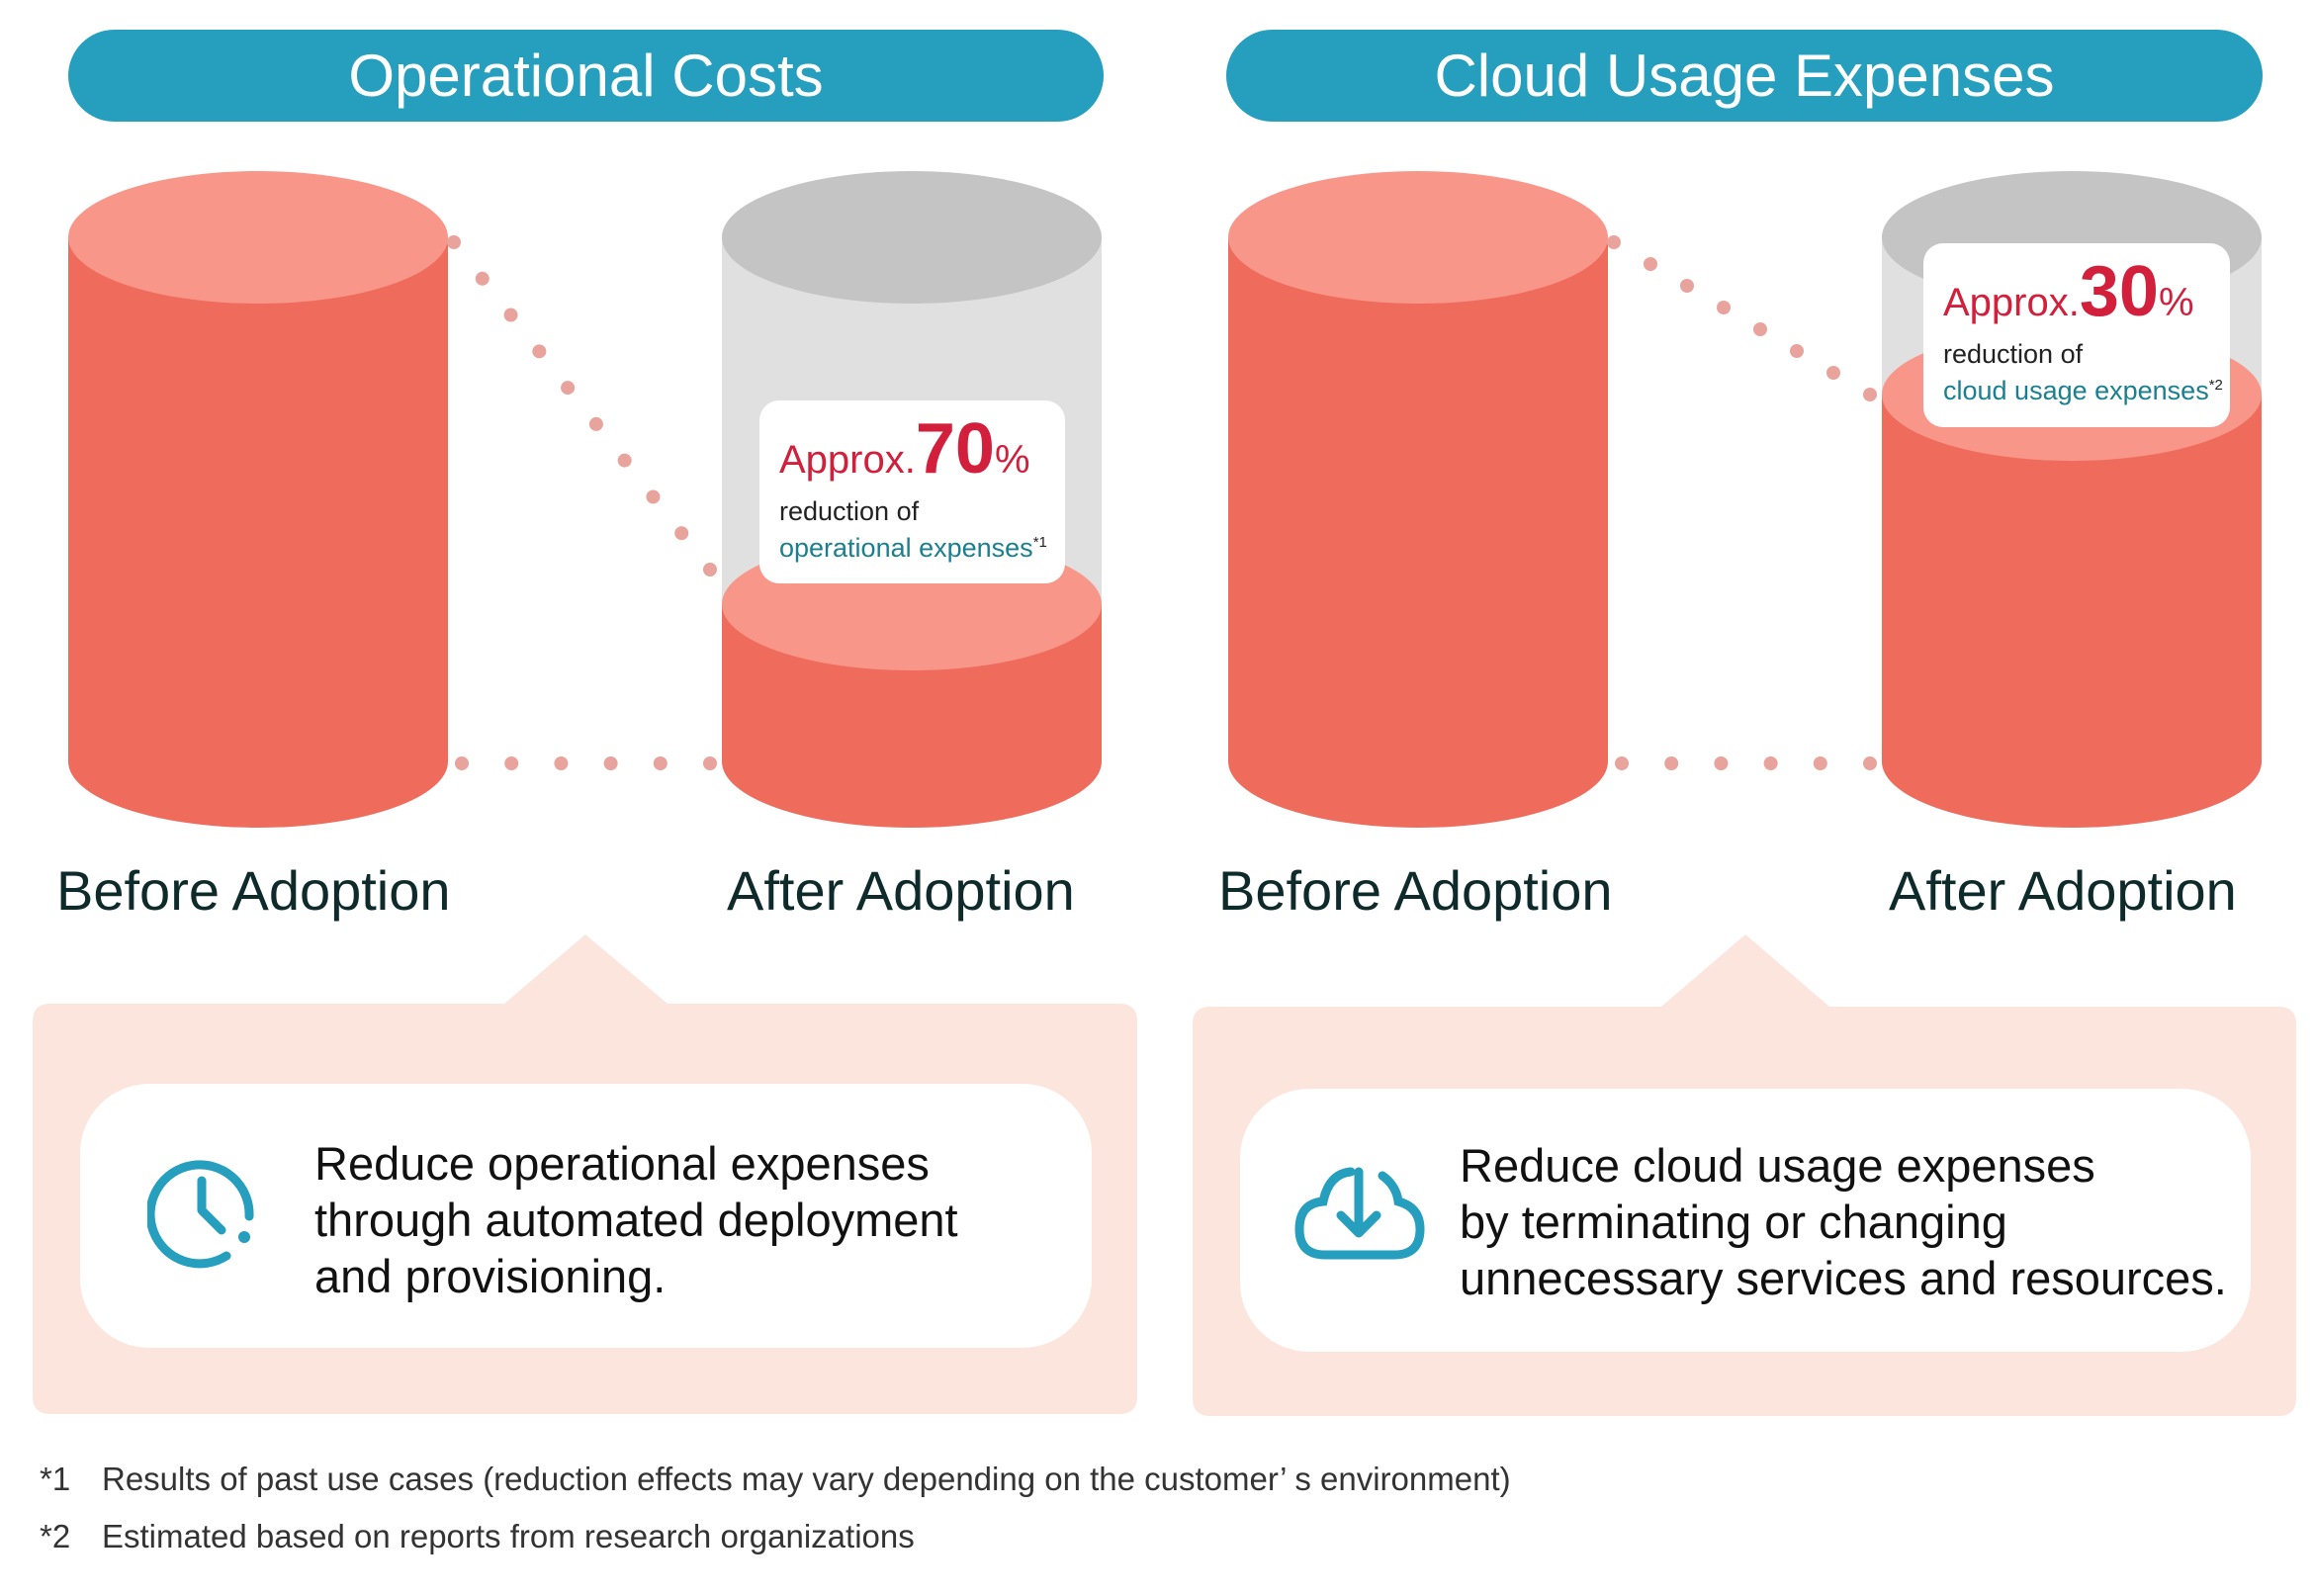  I want to click on subject-text: cloud usage expenses, so click(2076, 390).